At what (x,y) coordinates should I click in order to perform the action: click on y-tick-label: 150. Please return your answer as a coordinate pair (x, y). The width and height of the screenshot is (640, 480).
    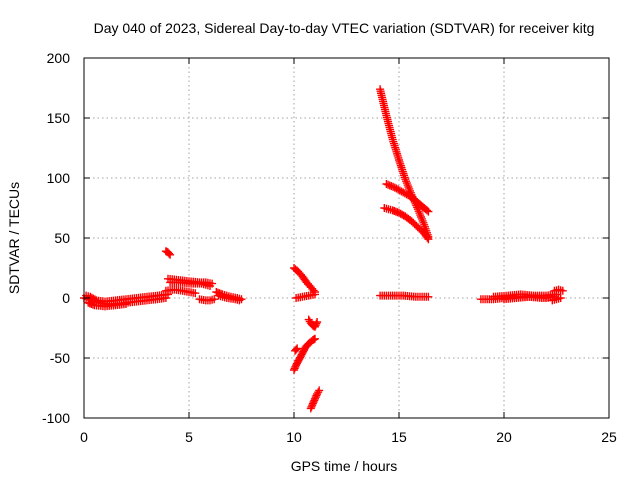
    Looking at the image, I should click on (59, 118).